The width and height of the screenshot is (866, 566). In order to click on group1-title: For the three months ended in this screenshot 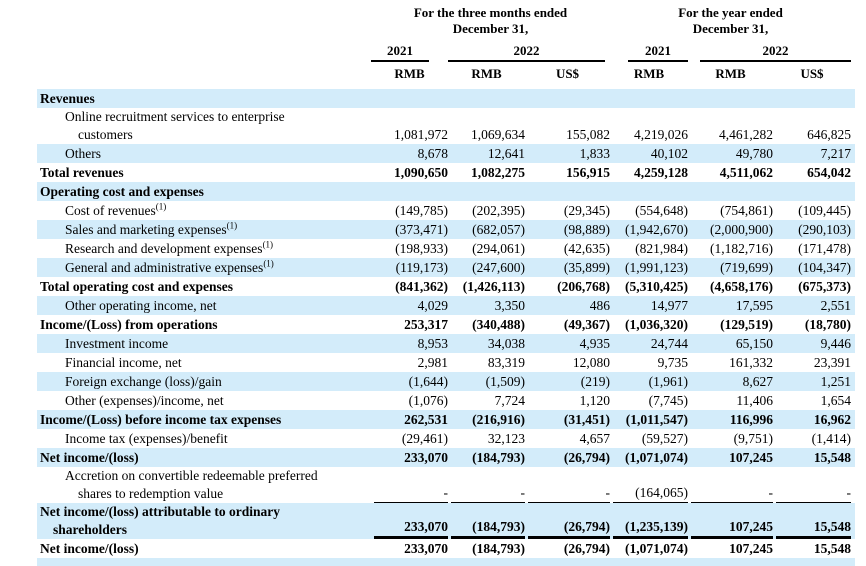, I will do `click(490, 12)`.